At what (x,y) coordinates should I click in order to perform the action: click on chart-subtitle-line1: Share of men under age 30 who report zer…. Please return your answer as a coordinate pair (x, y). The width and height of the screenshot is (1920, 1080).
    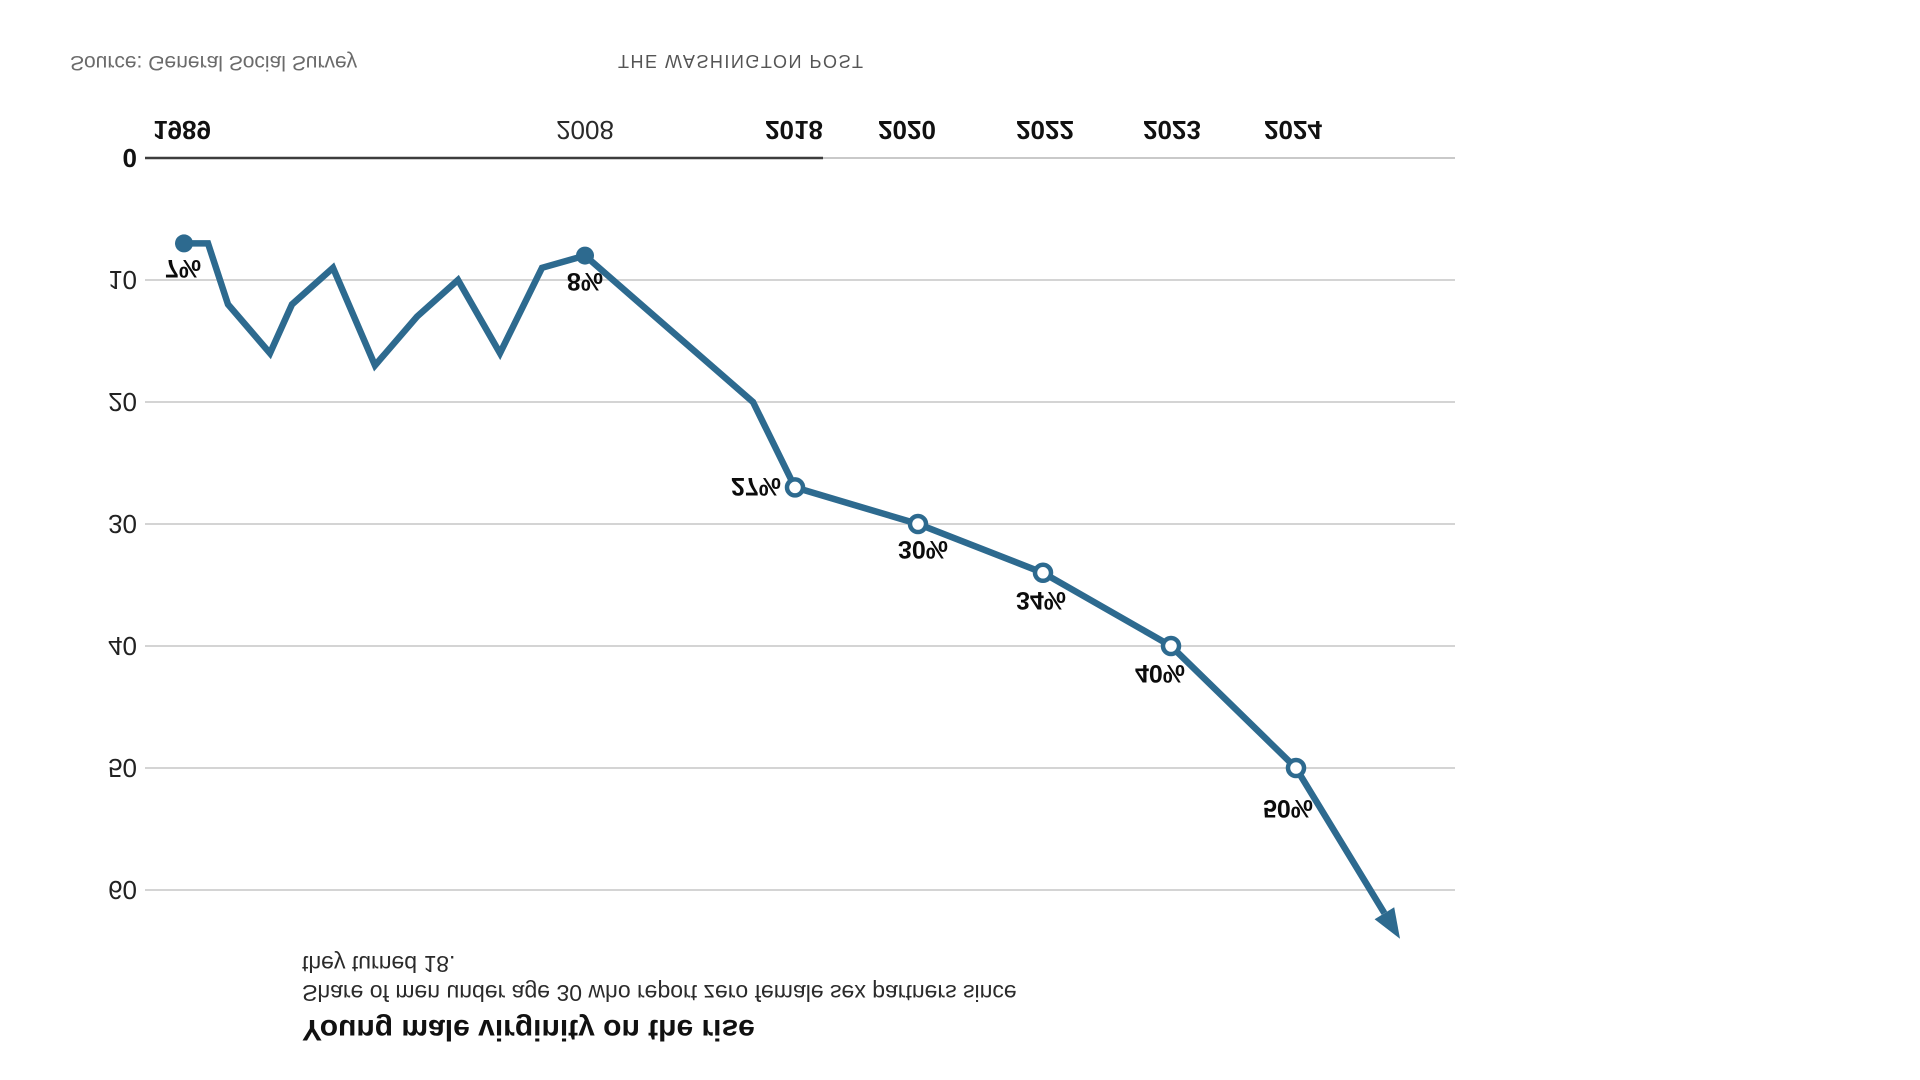
    Looking at the image, I should click on (659, 993).